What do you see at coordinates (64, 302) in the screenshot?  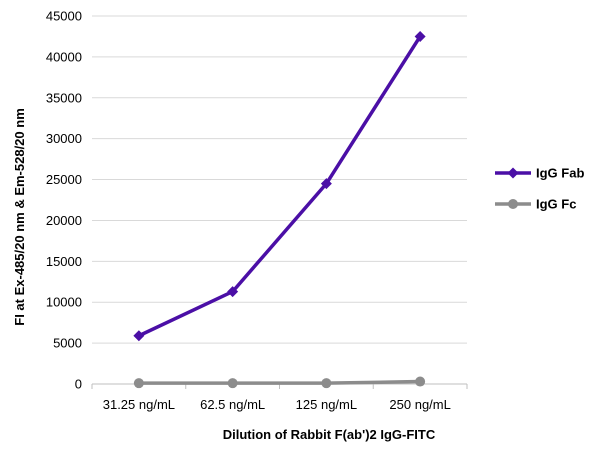 I see `y-tick-label: 10000` at bounding box center [64, 302].